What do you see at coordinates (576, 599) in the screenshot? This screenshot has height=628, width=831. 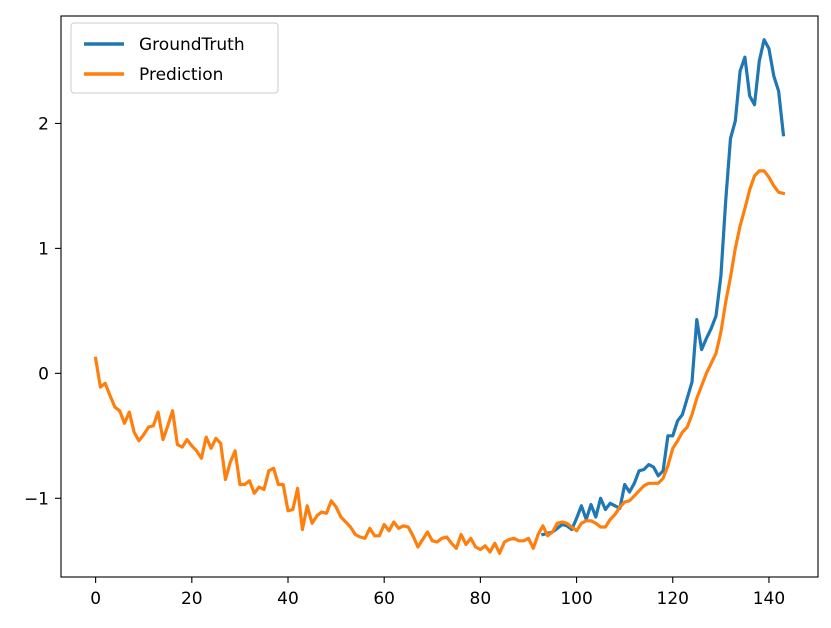 I see `x-tick-label: 100` at bounding box center [576, 599].